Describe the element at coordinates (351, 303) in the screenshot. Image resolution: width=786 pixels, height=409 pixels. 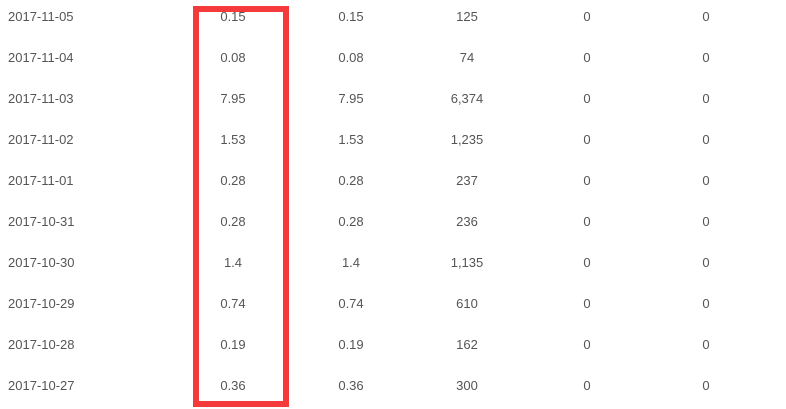
I see `value-cell-2: 0.74` at that location.